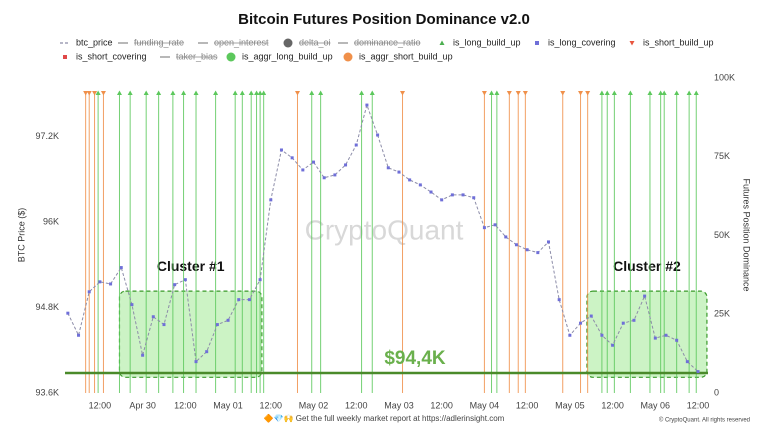 The height and width of the screenshot is (432, 768). What do you see at coordinates (384, 19) in the screenshot?
I see `chart-title: Bitcoin Futures Position Dominance v2.0` at bounding box center [384, 19].